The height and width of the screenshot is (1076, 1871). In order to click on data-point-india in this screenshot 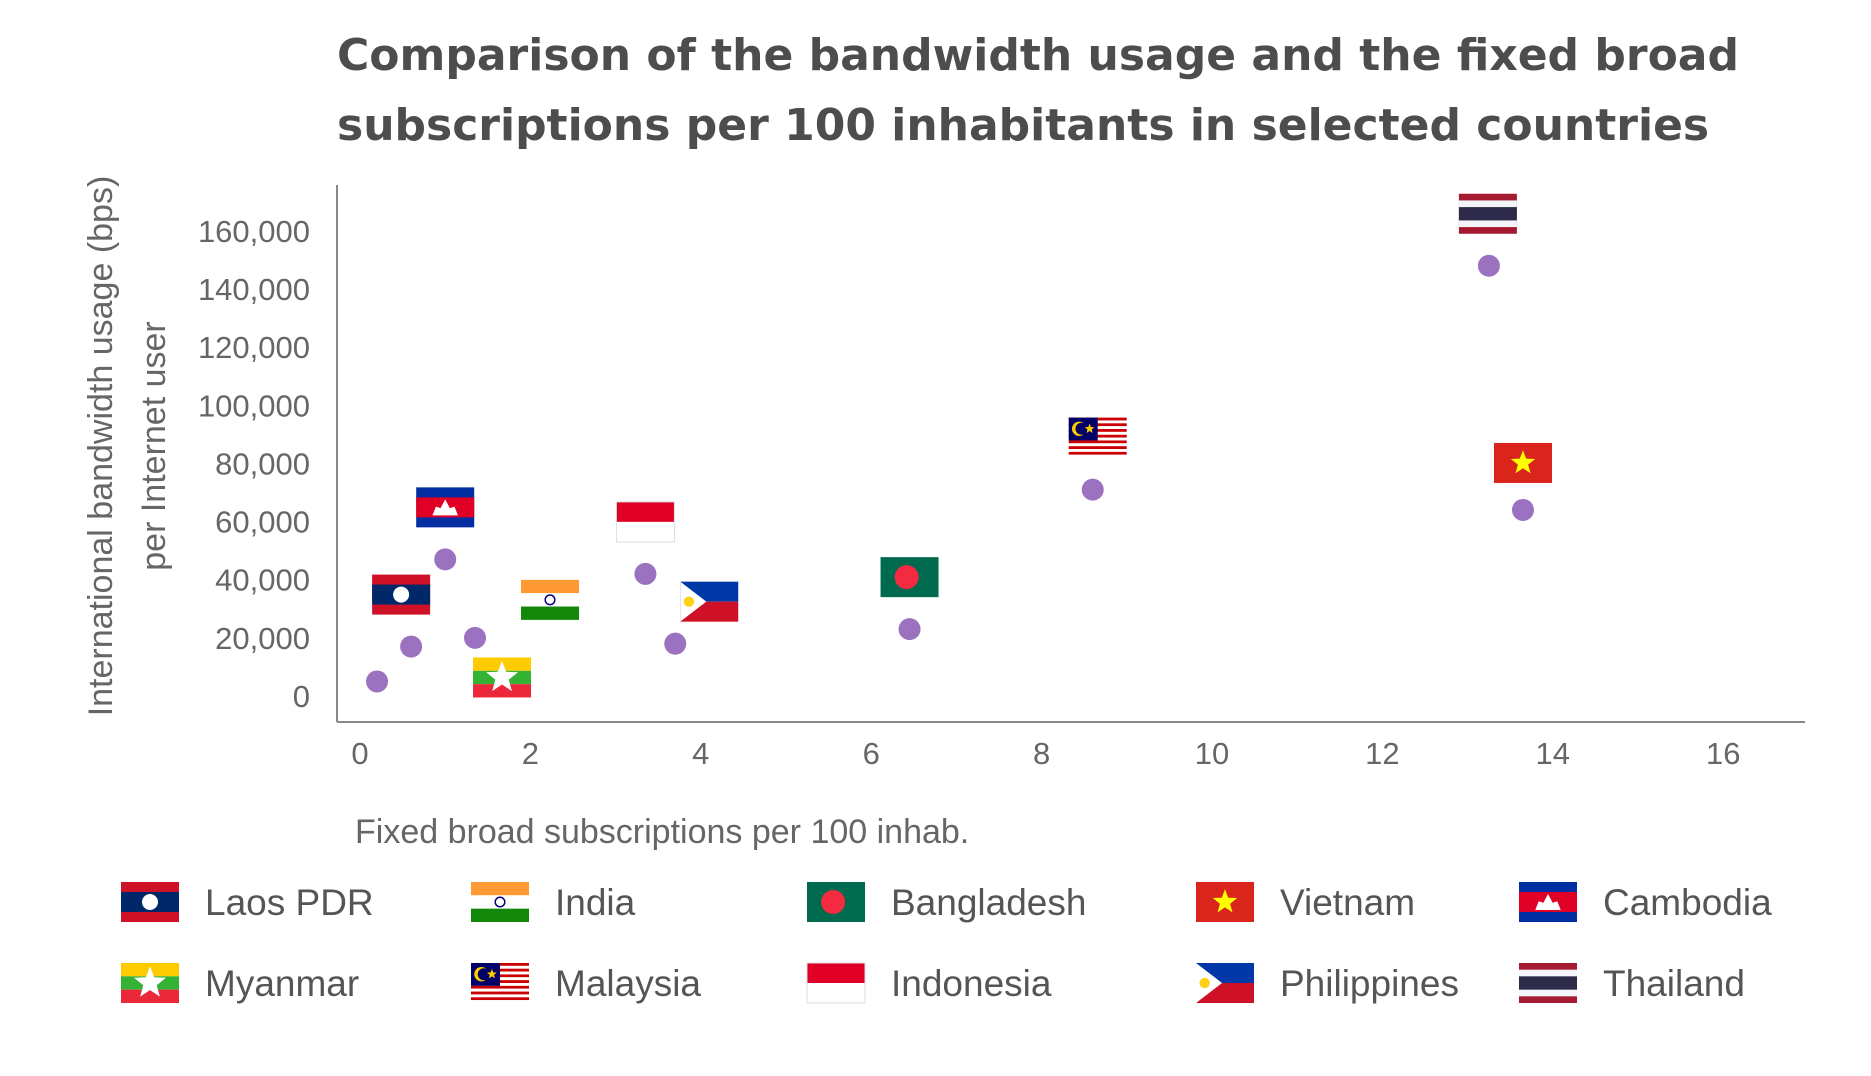, I will do `click(475, 637)`.